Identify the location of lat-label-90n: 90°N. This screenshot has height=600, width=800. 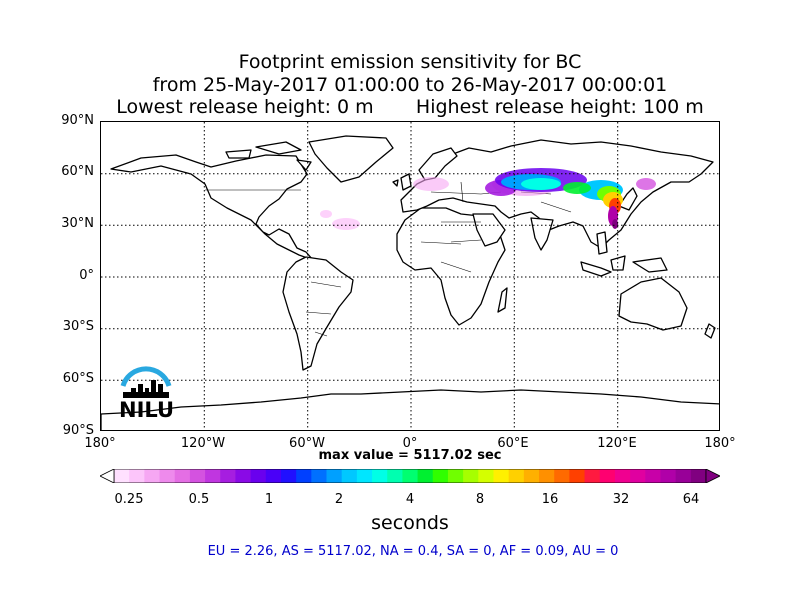
(77, 120).